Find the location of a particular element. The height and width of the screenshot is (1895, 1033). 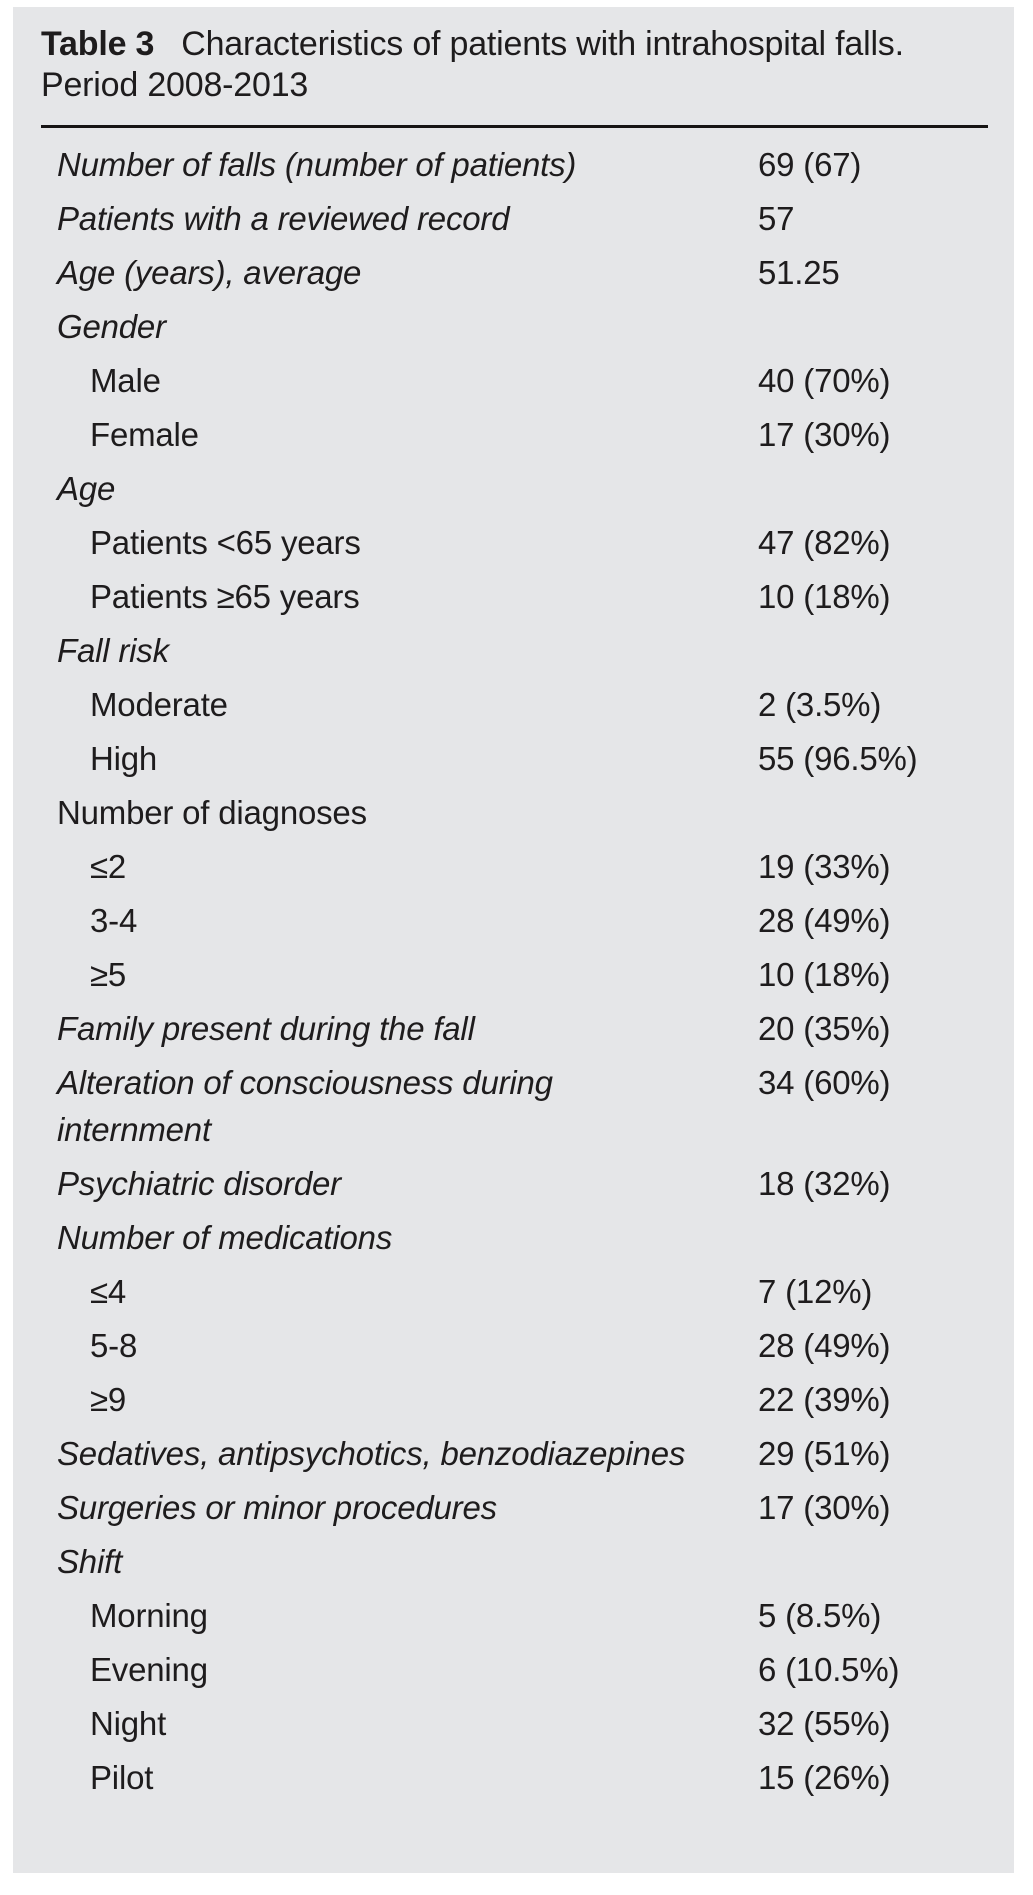

row-label: ≥9 is located at coordinates (108, 1399).